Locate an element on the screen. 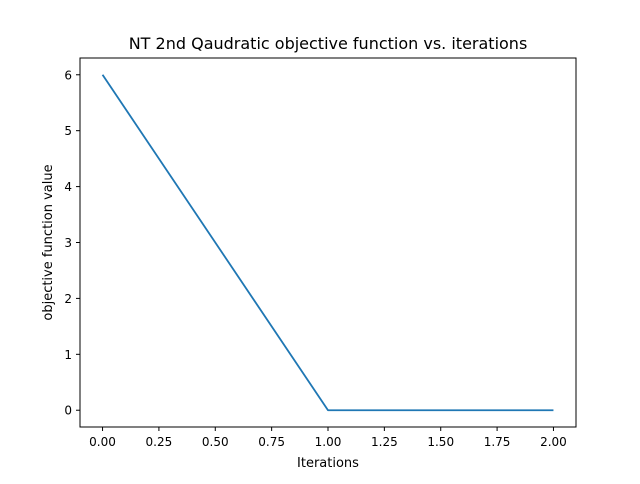  y-axis-label: objective function value is located at coordinates (48, 242).